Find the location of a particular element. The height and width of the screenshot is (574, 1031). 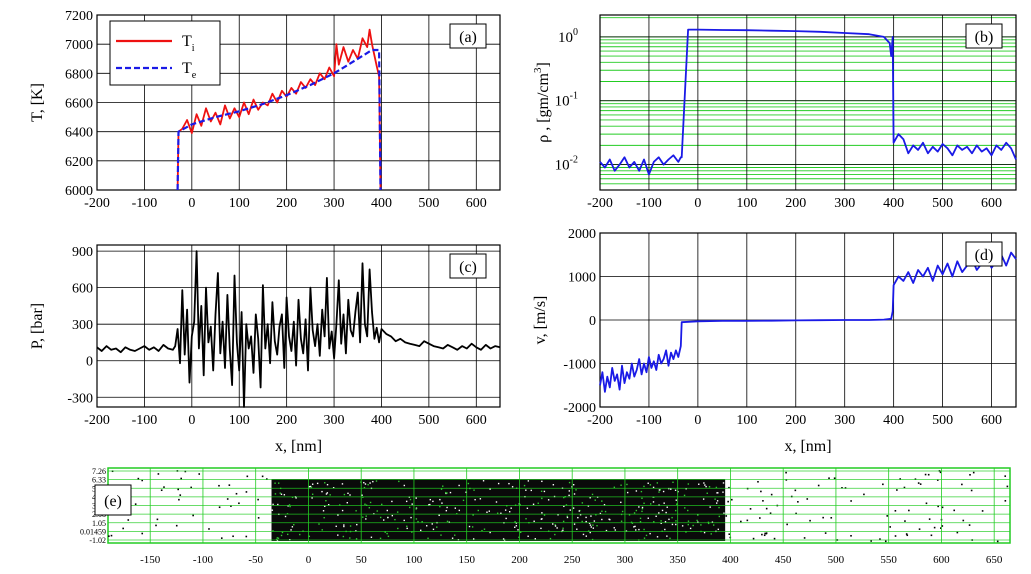

snapshot-x-tick-label: 150 is located at coordinates (466, 560).